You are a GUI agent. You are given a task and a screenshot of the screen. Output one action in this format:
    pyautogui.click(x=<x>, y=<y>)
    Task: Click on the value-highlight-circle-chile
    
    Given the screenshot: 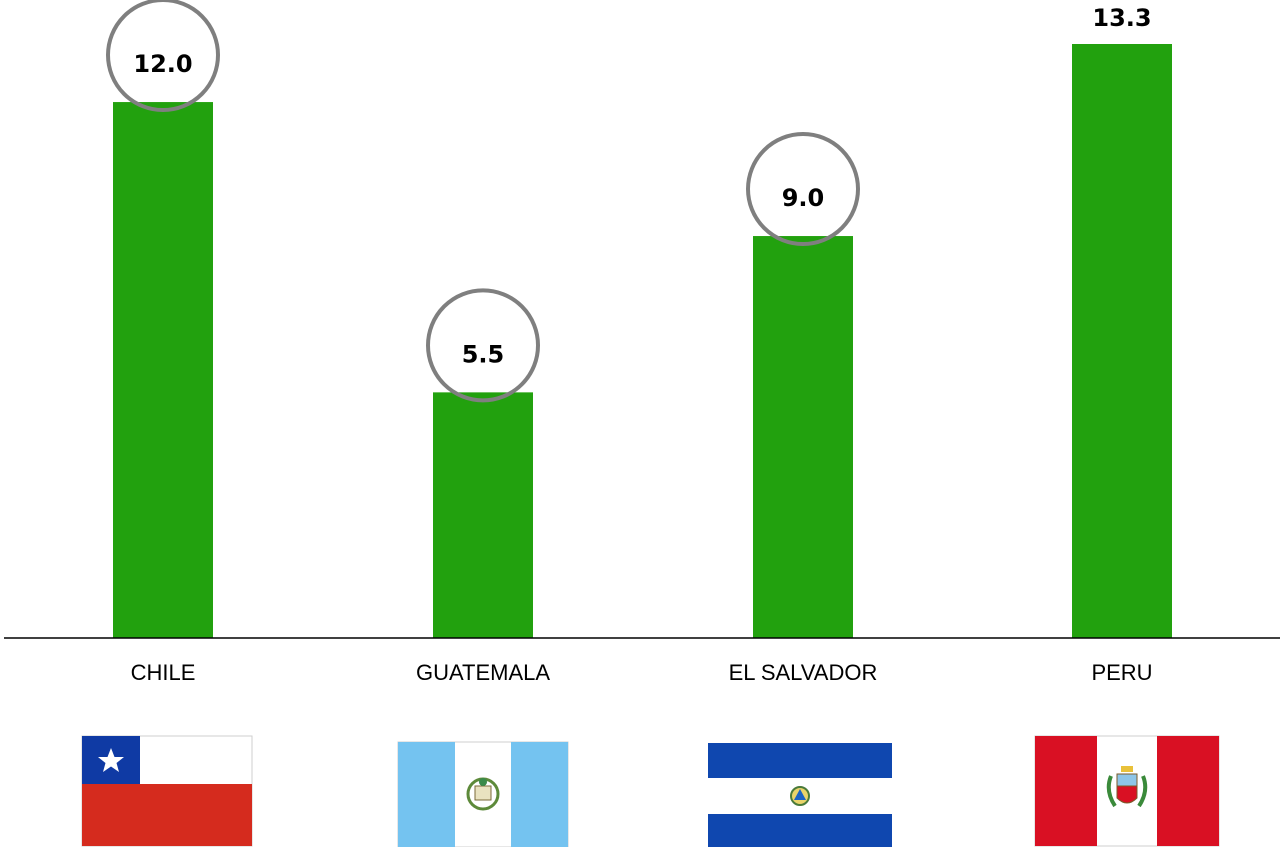 What is the action you would take?
    pyautogui.click(x=163, y=56)
    